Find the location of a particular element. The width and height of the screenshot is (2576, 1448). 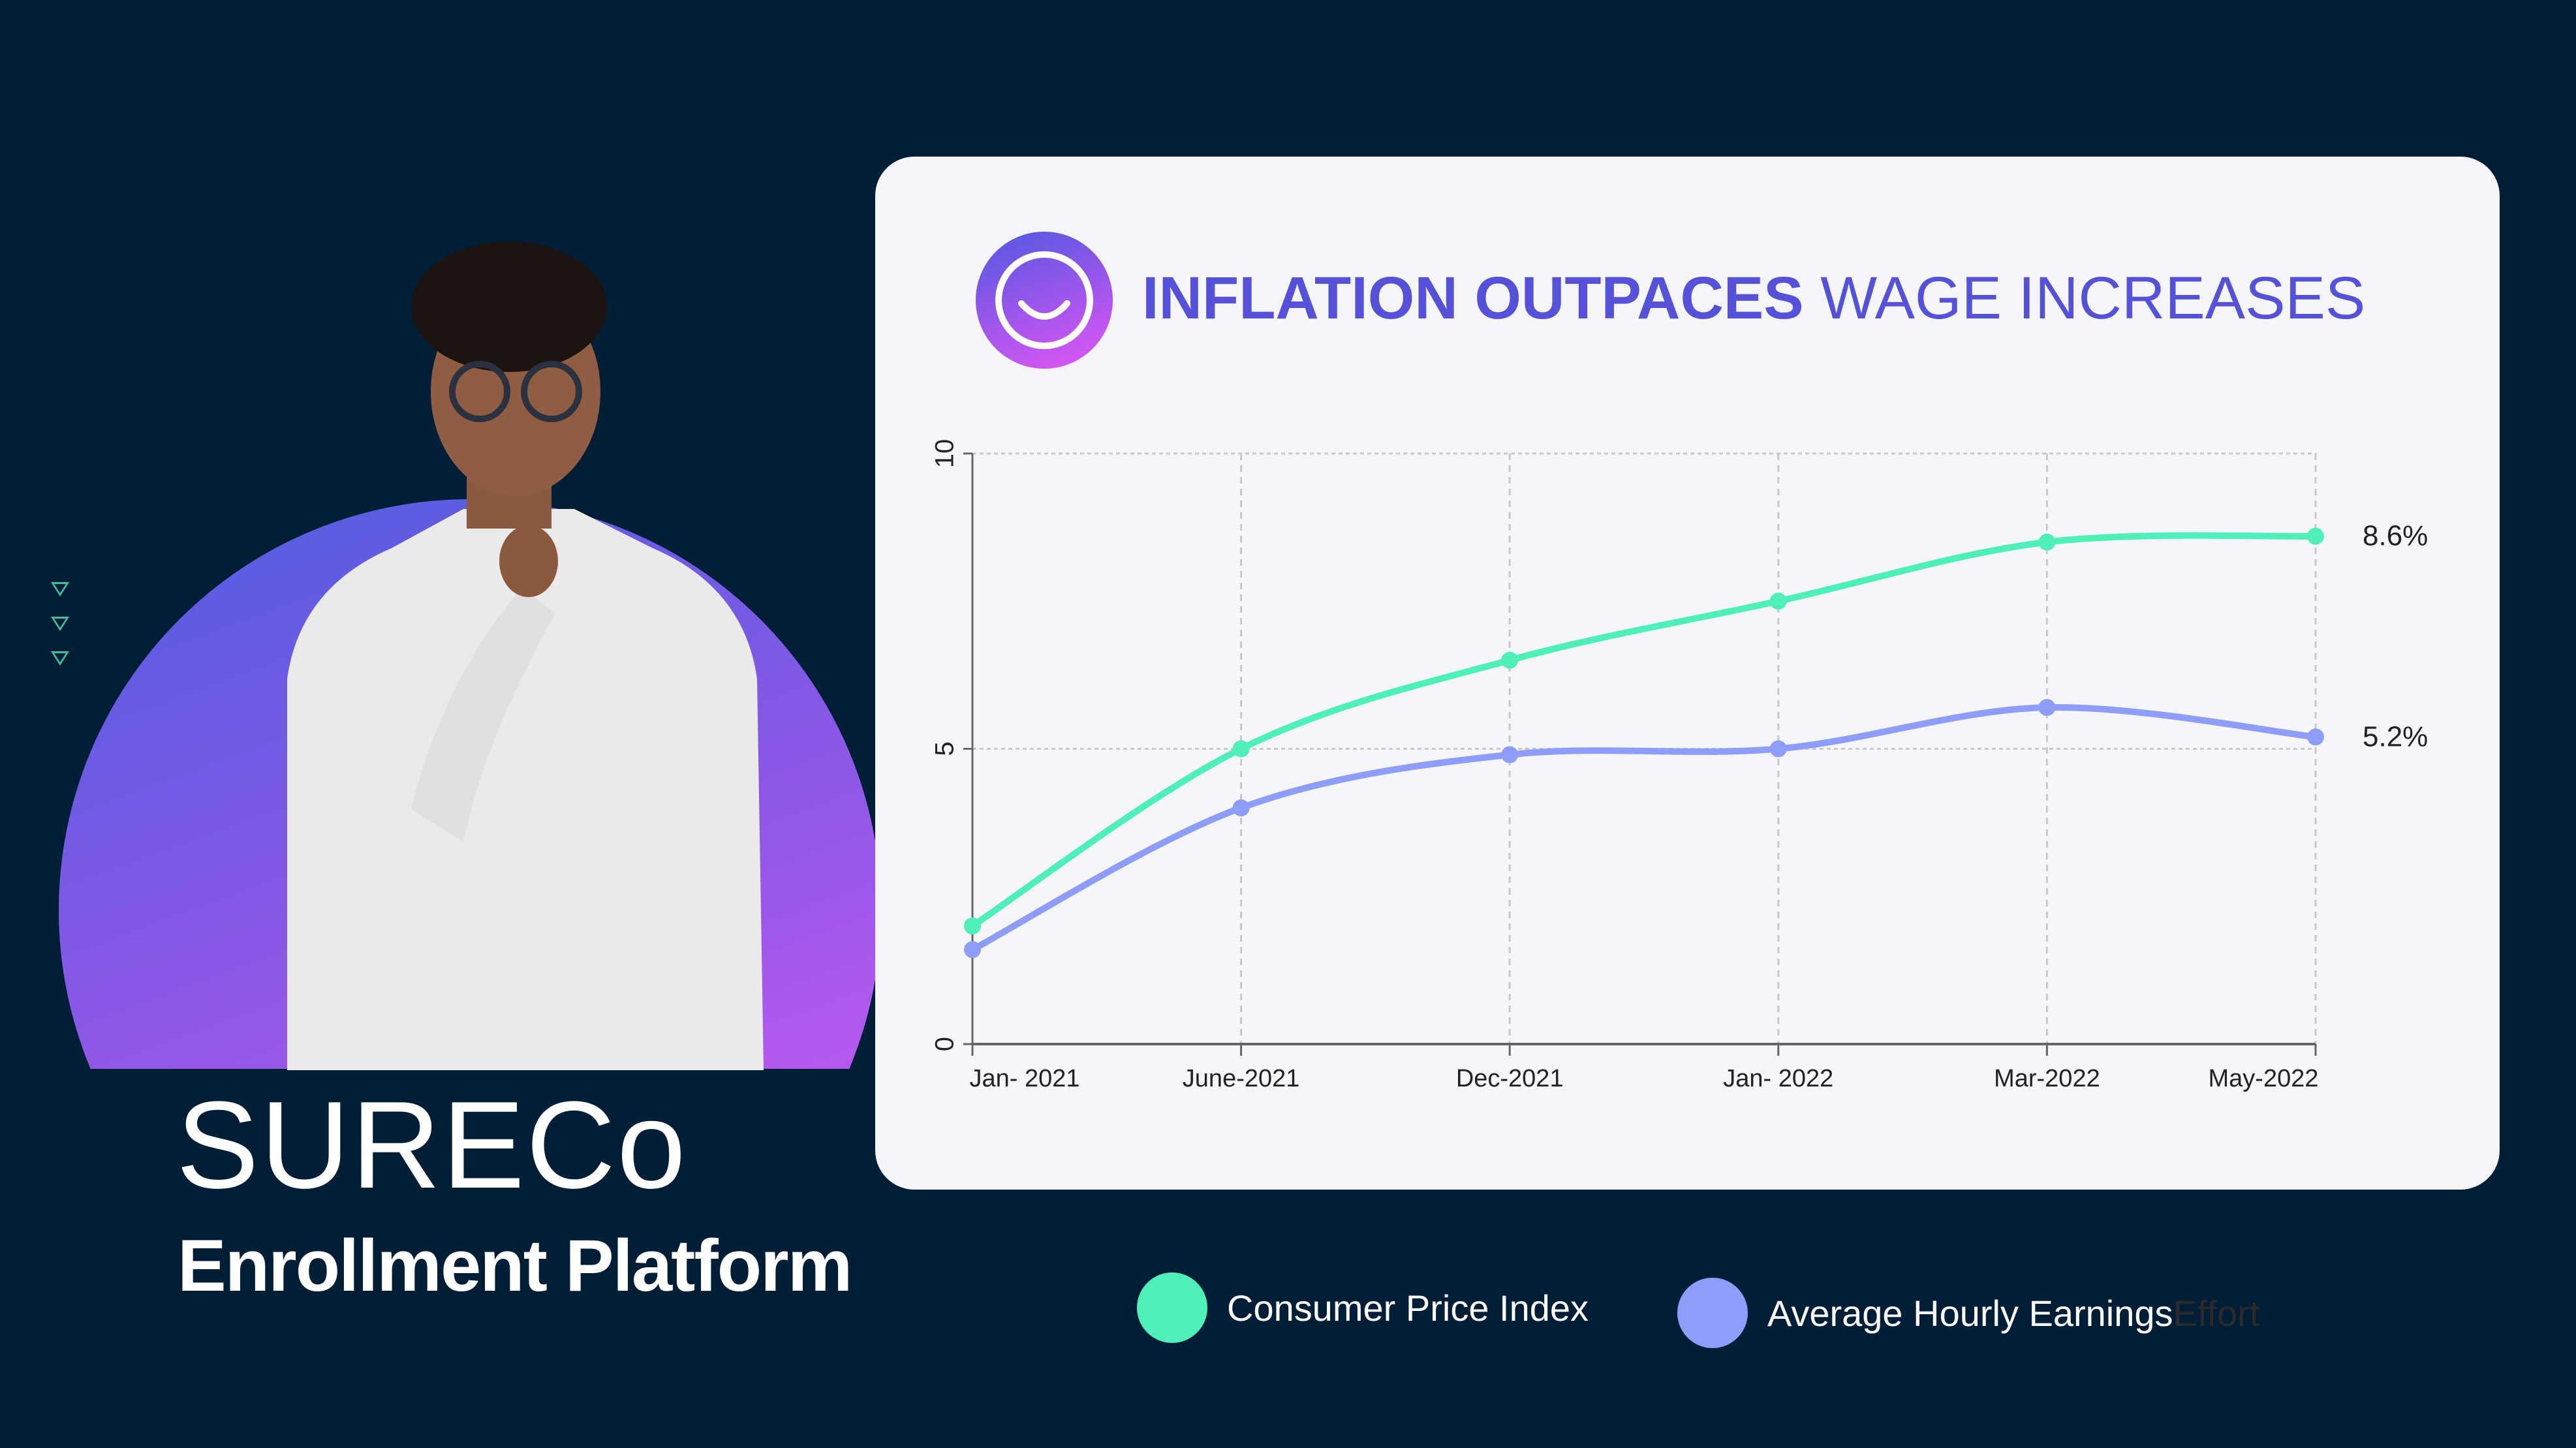

sureco-logo: SURECo is located at coordinates (431, 1145).